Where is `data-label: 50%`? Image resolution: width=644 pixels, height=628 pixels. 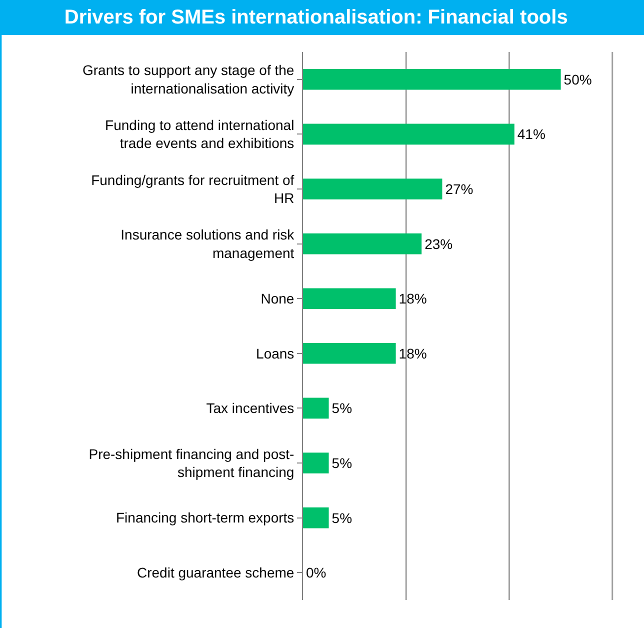 data-label: 50% is located at coordinates (578, 79).